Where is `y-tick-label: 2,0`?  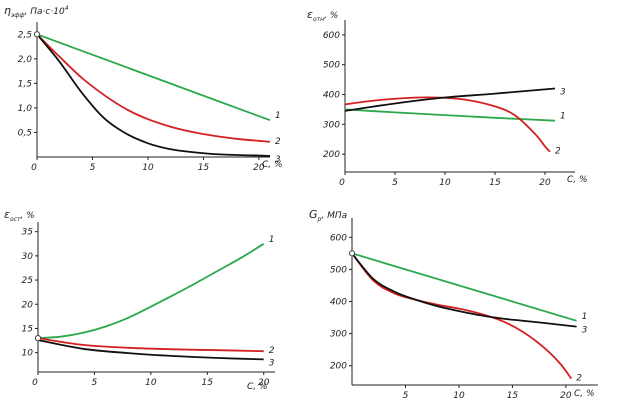 y-tick-label: 2,0 is located at coordinates (25, 60).